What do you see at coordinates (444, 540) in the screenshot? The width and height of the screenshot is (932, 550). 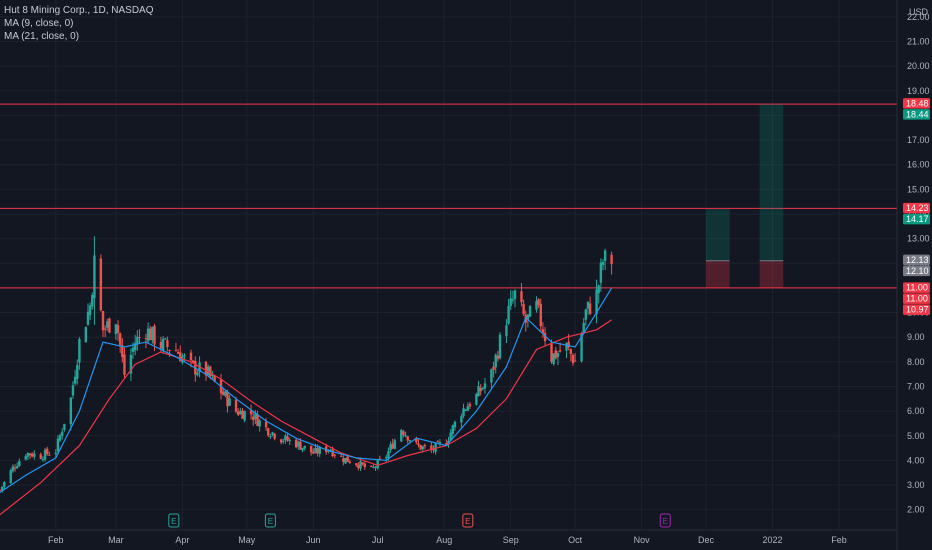 I see `x-tick-label: Aug` at bounding box center [444, 540].